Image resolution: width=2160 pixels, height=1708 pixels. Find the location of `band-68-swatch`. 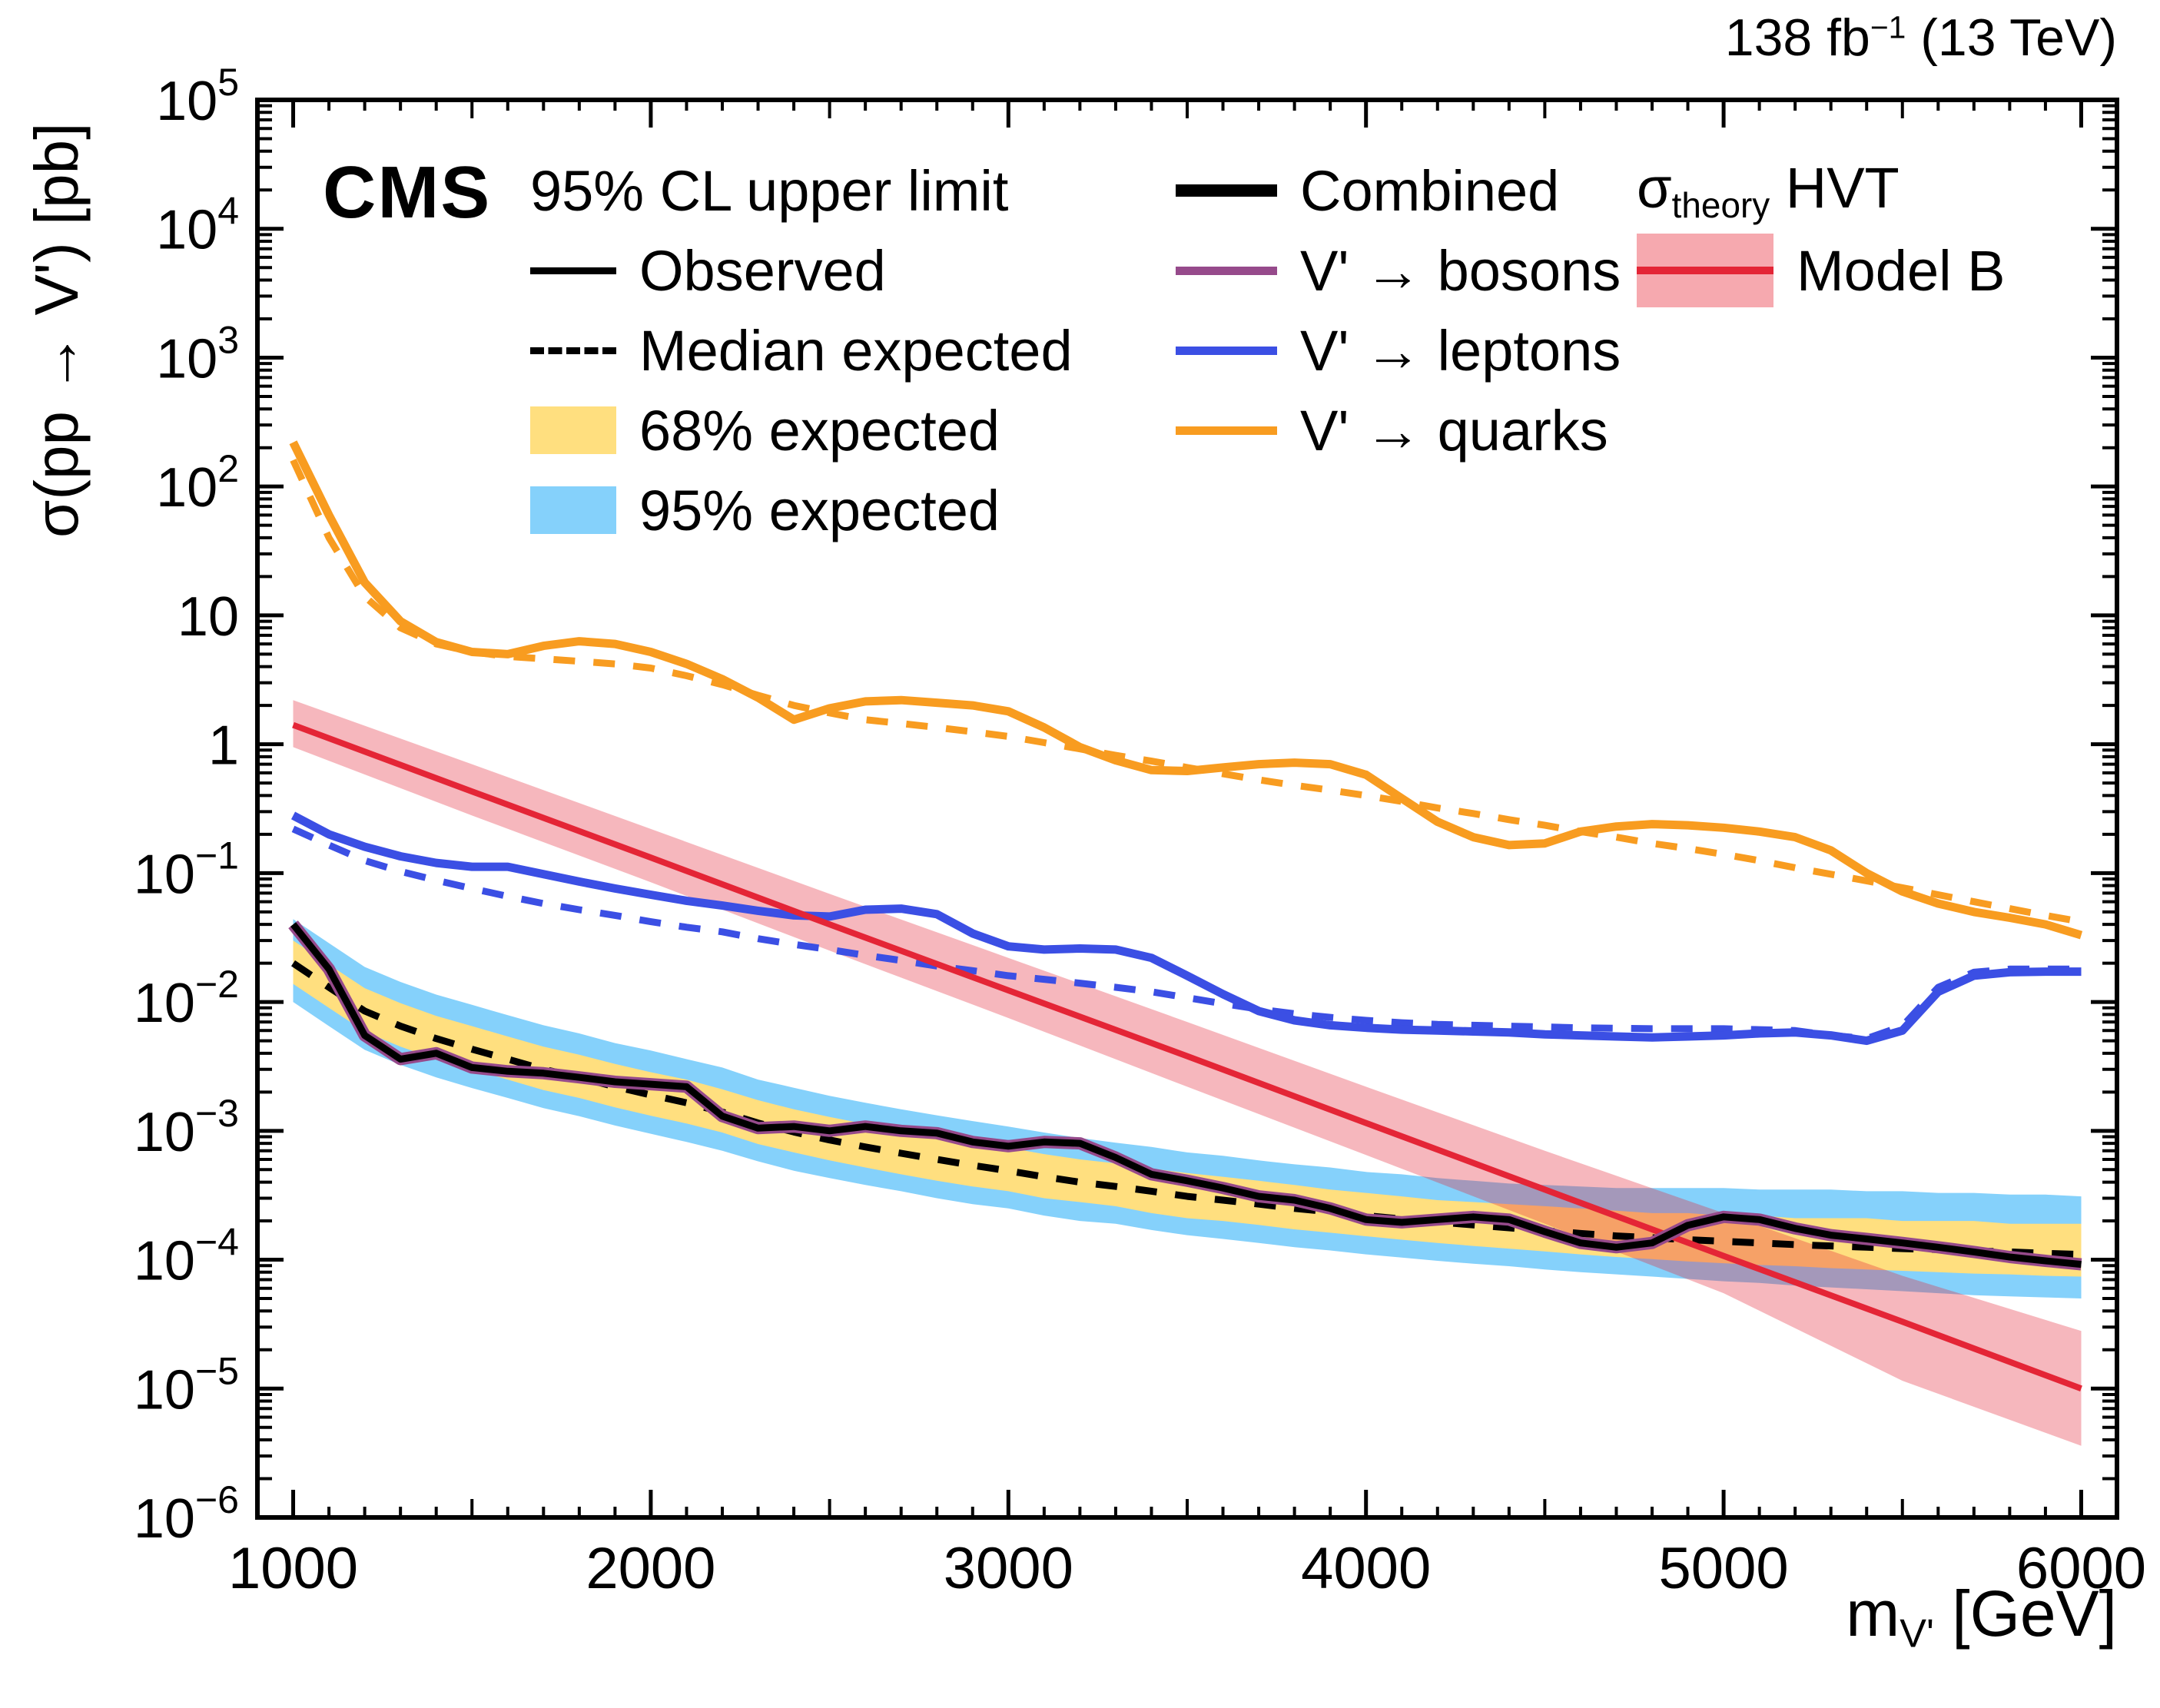

band-68-swatch is located at coordinates (573, 430).